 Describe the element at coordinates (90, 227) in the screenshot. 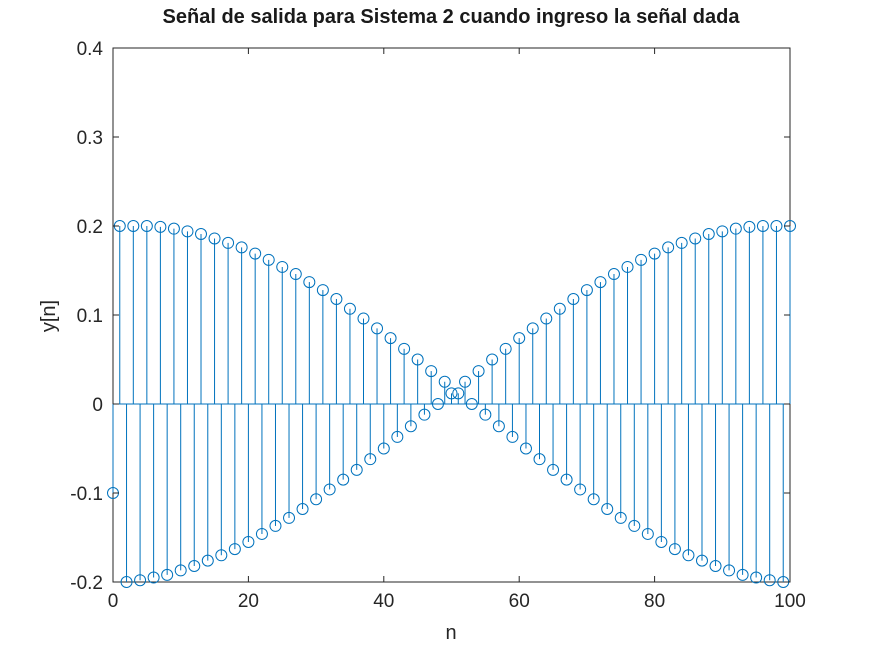

I see `y-tick-label: 0.2` at that location.